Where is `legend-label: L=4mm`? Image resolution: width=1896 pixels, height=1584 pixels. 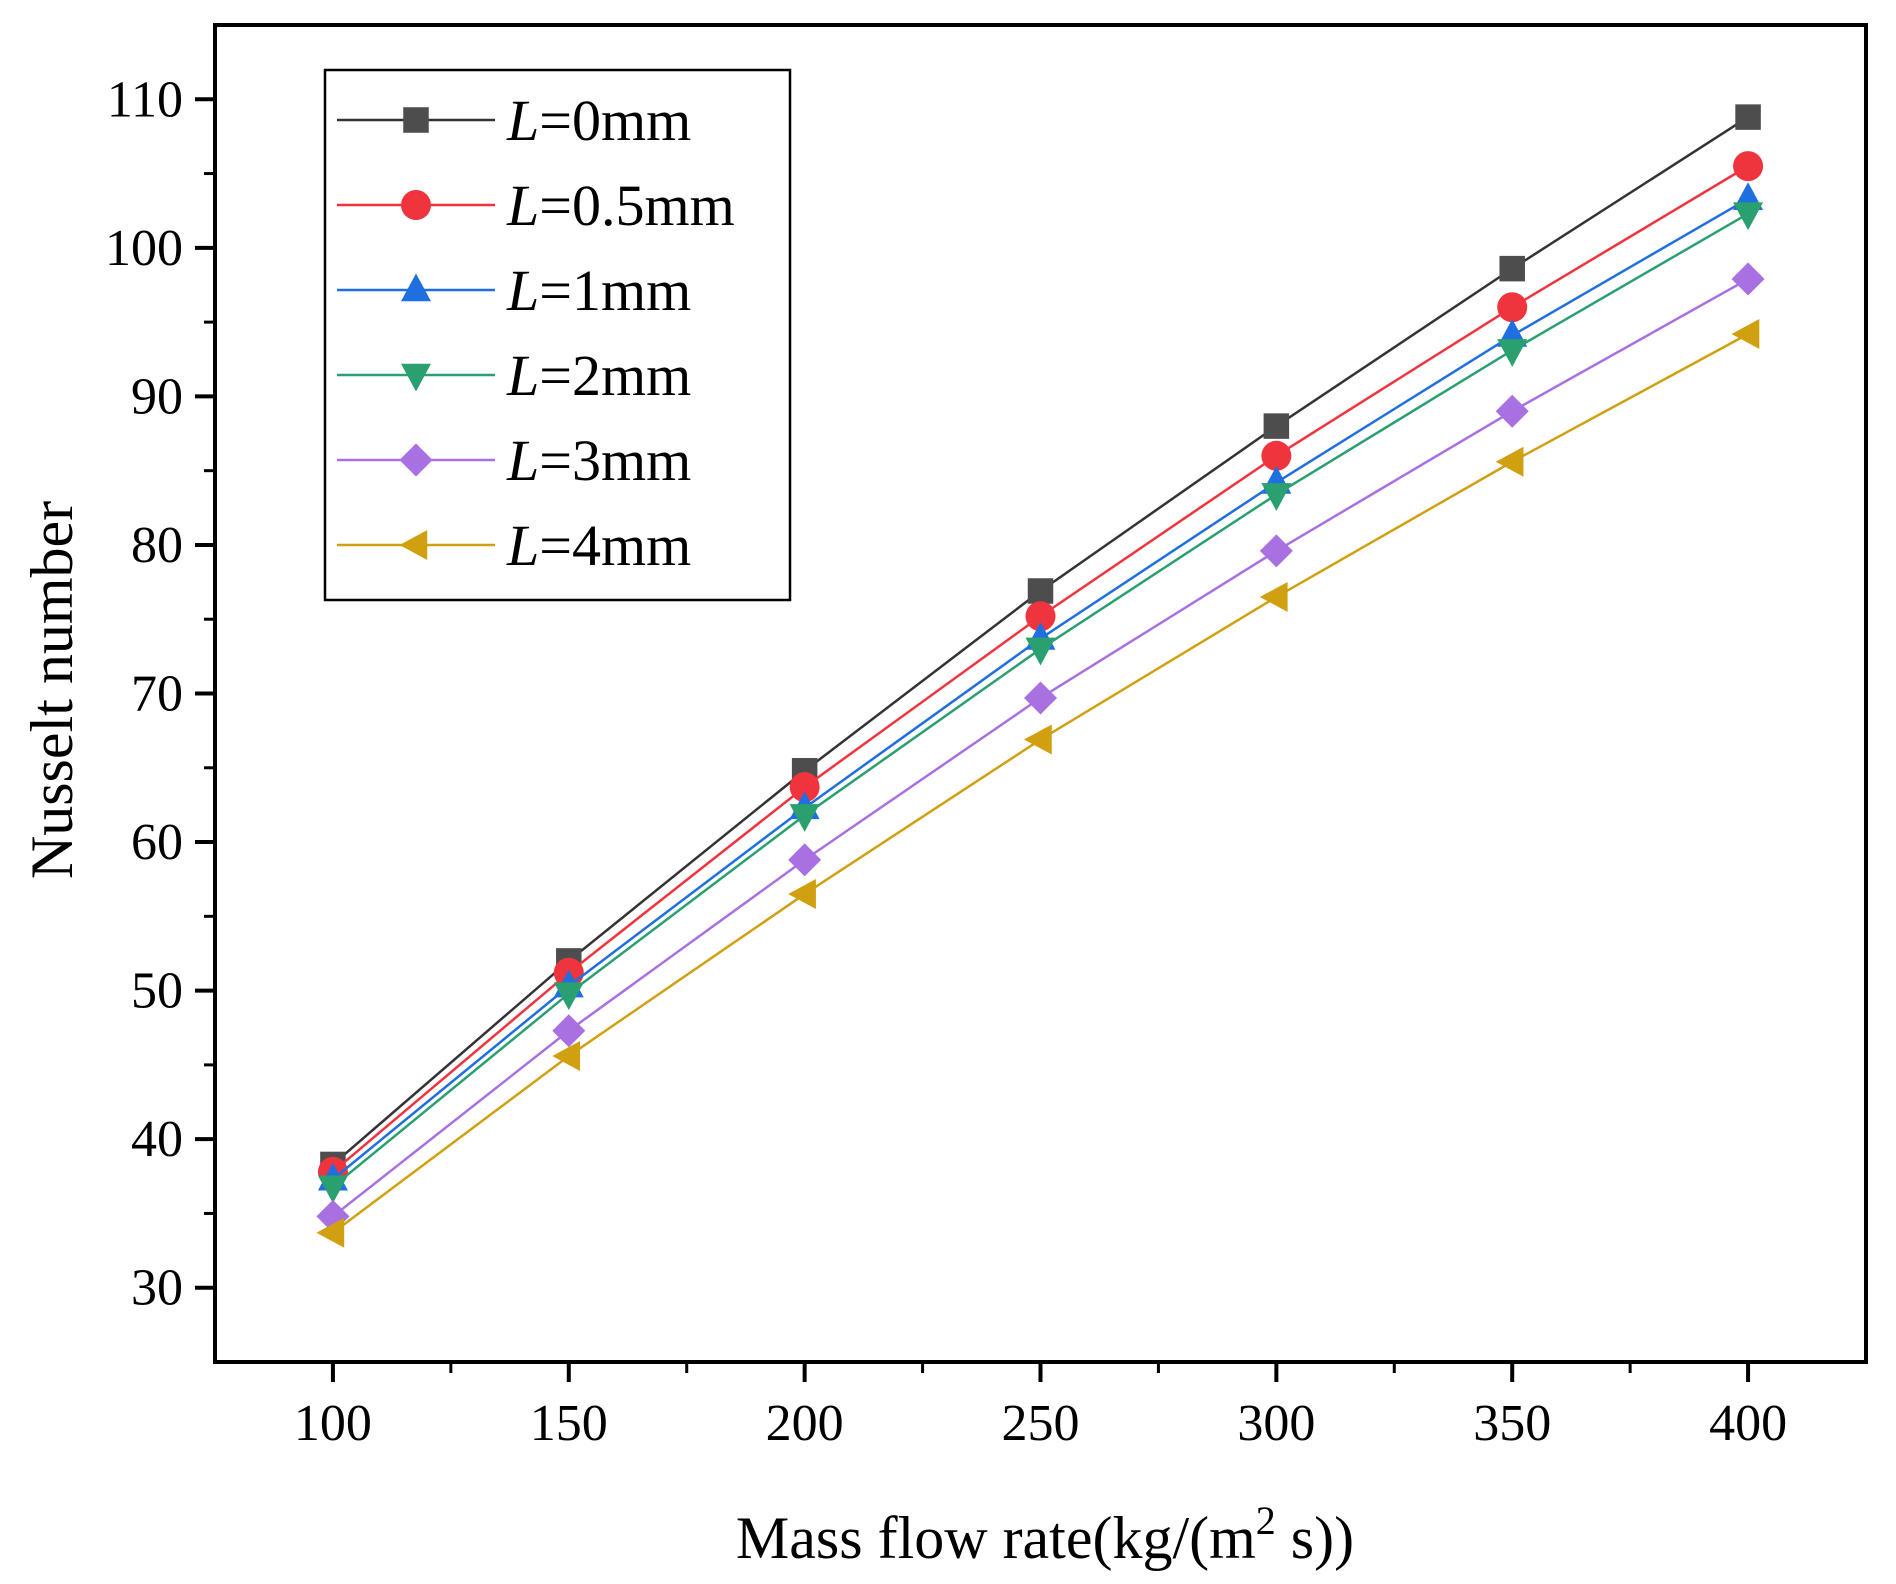 legend-label: L=4mm is located at coordinates (598, 545).